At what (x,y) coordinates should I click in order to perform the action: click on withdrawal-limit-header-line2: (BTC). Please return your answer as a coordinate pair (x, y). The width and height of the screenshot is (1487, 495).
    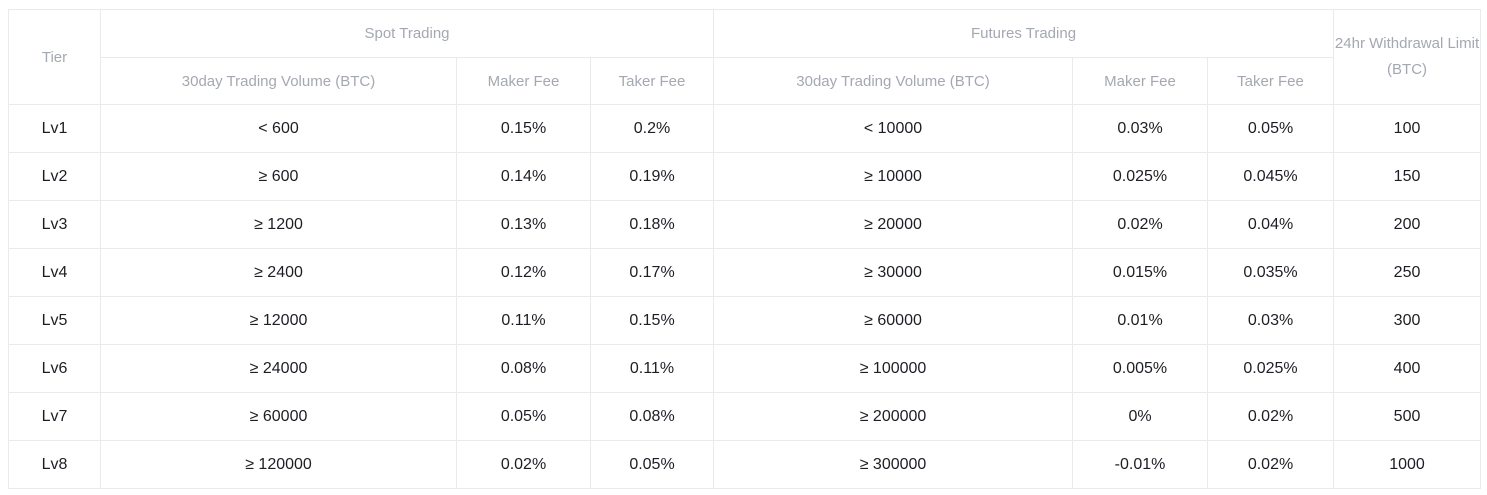
    Looking at the image, I should click on (1407, 69).